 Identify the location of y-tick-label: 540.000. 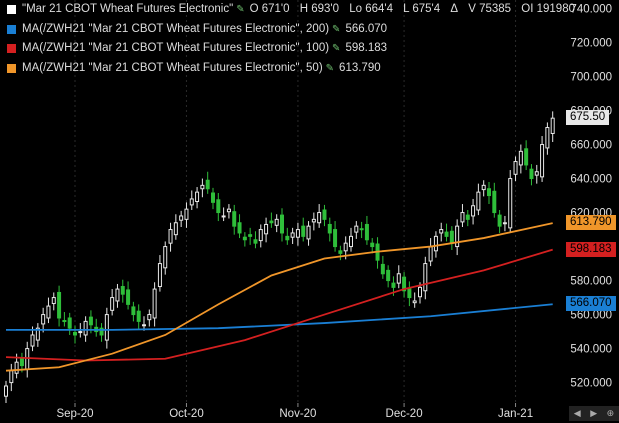
(591, 350).